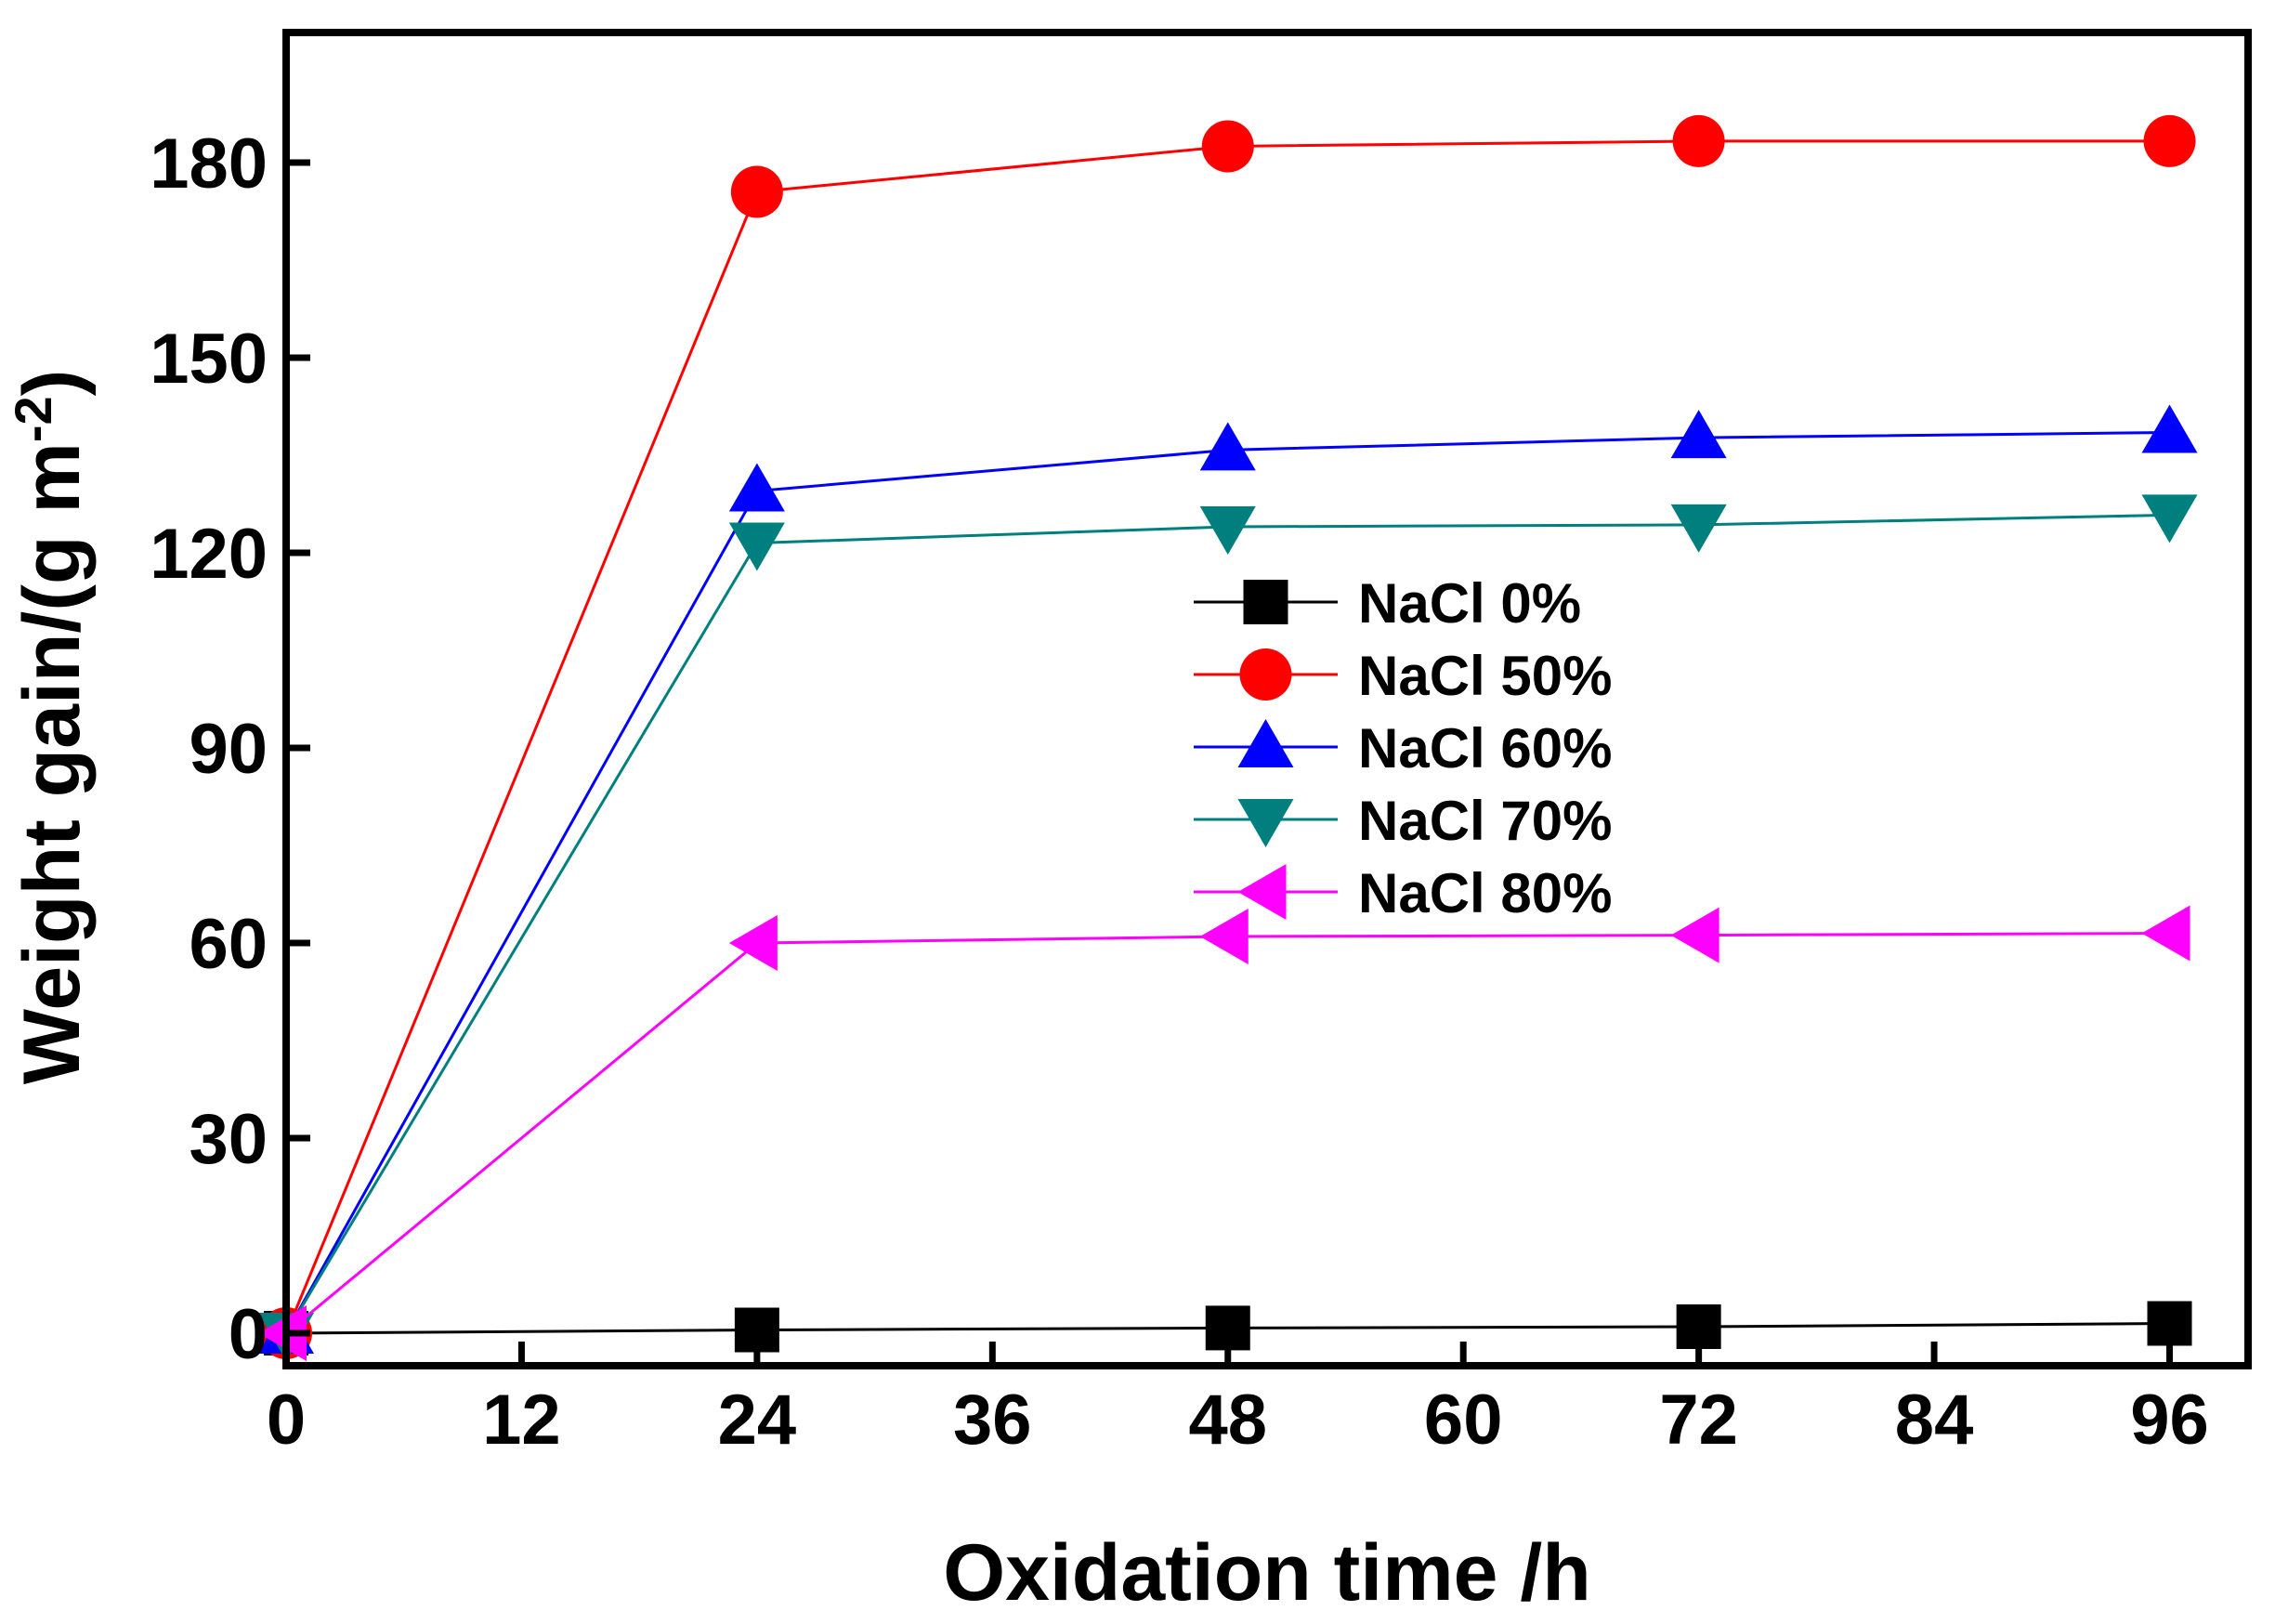 The height and width of the screenshot is (1624, 2275). What do you see at coordinates (33, 419) in the screenshot?
I see `y-axis-title-superscript: -2` at bounding box center [33, 419].